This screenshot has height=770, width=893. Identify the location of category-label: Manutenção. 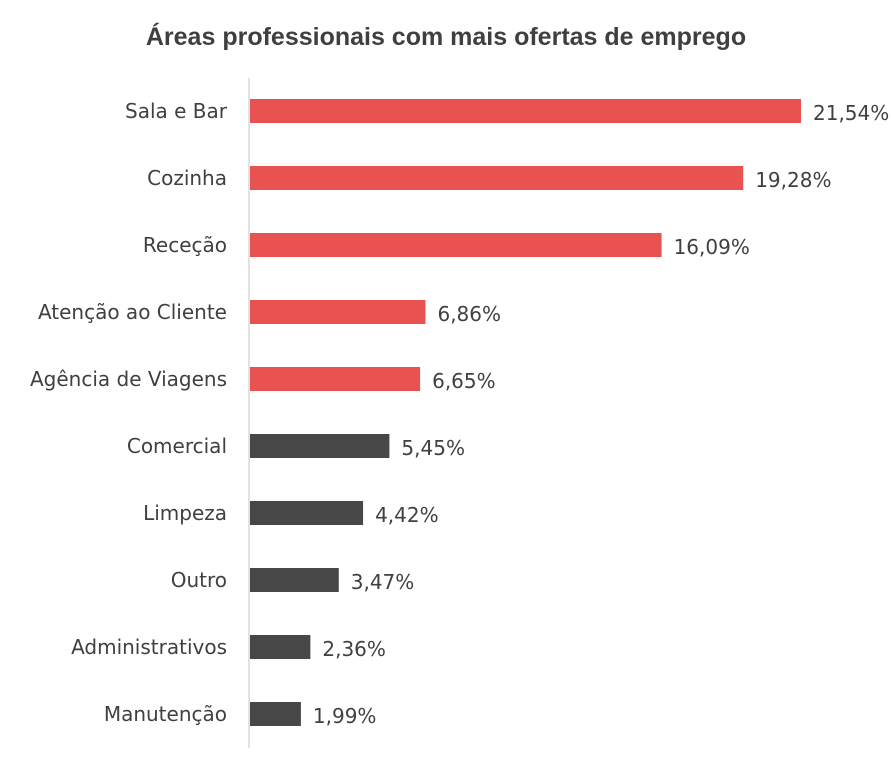
(165, 714).